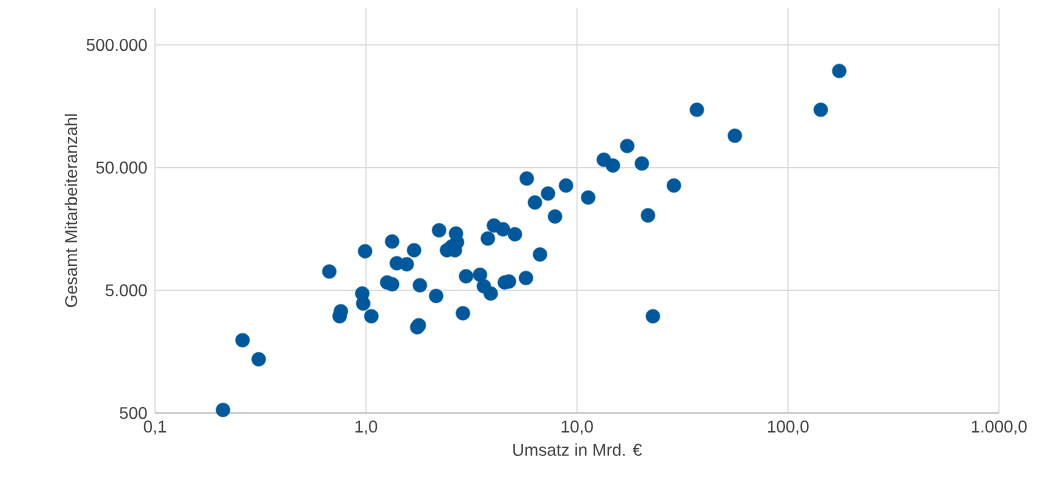 The width and height of the screenshot is (1048, 489). What do you see at coordinates (577, 449) in the screenshot?
I see `x-axis-title: Umsatz in Mrd. €` at bounding box center [577, 449].